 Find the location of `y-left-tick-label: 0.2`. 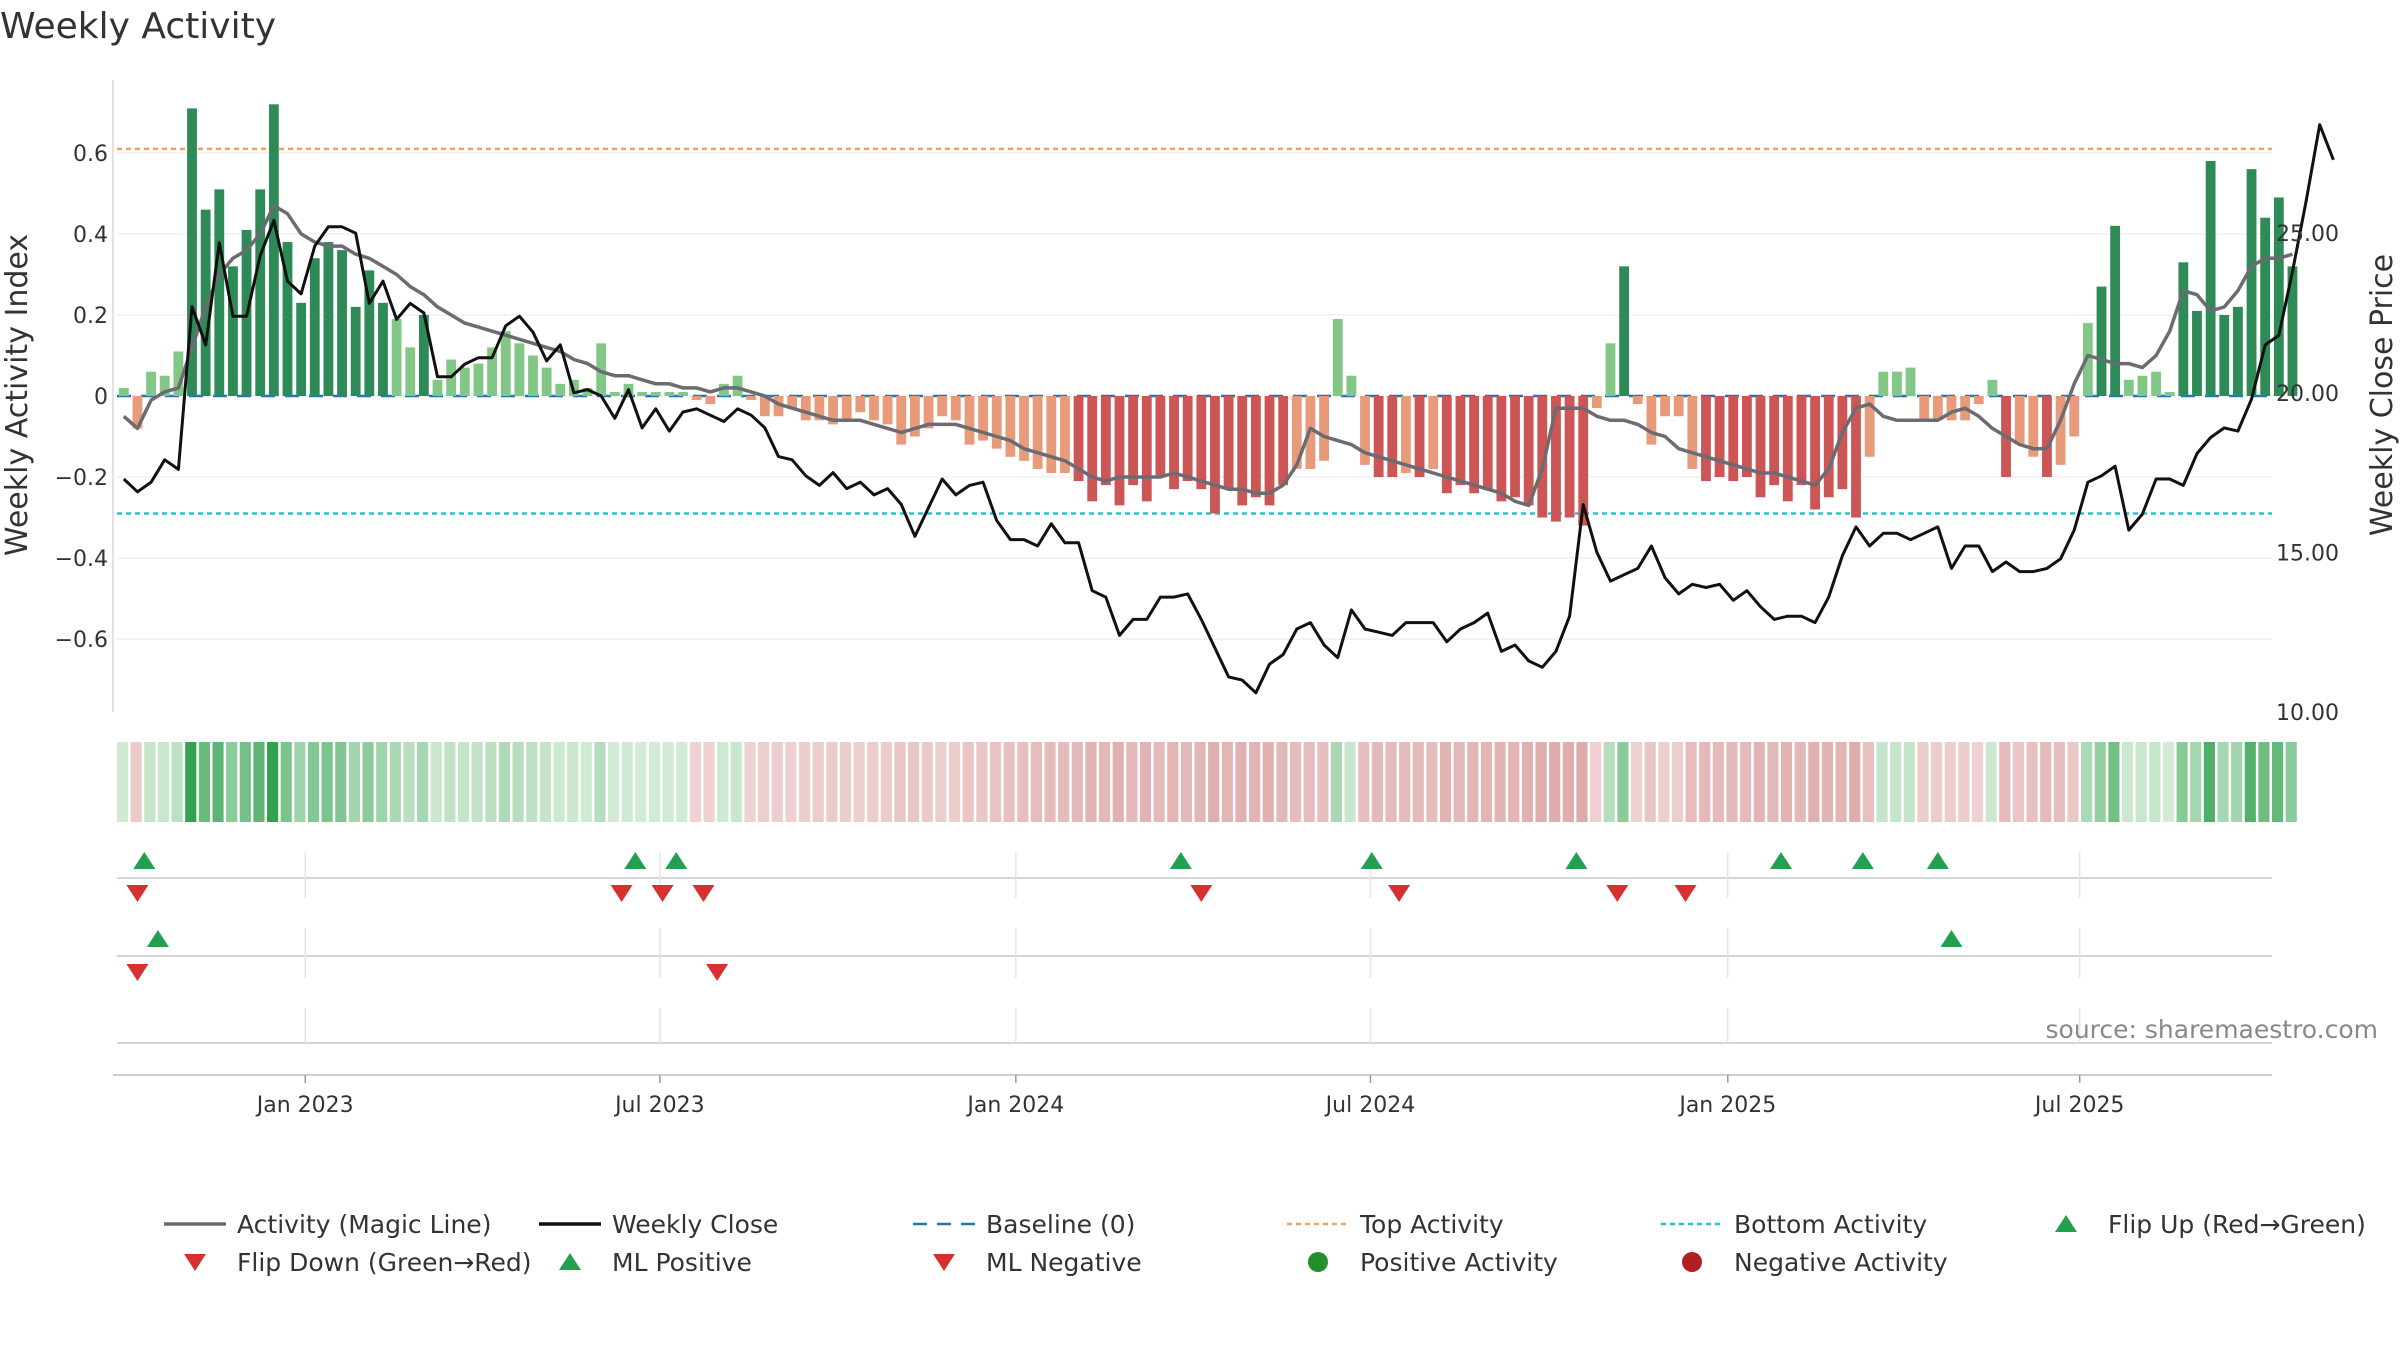

y-left-tick-label: 0.2 is located at coordinates (90, 316).